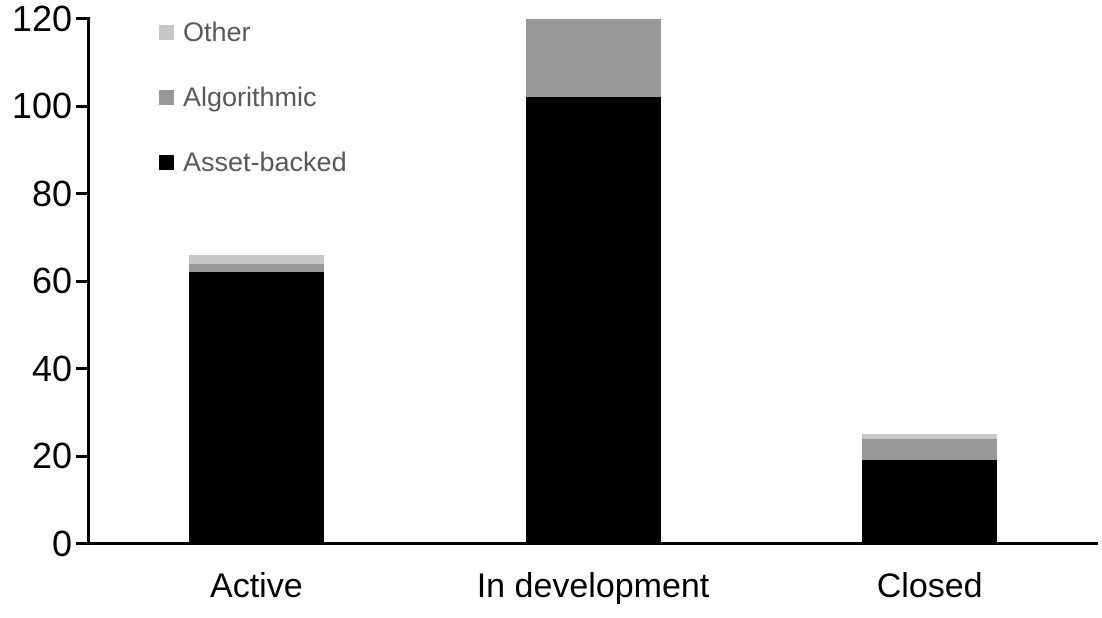 The height and width of the screenshot is (618, 1102). Describe the element at coordinates (166, 97) in the screenshot. I see `algorithmic-swatch-icon` at that location.